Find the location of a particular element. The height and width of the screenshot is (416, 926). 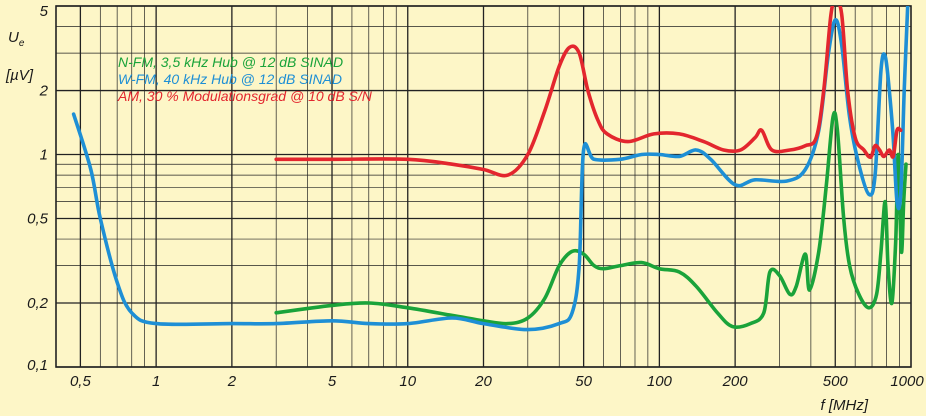

y-axis-label-subscript: e is located at coordinates (22, 43).